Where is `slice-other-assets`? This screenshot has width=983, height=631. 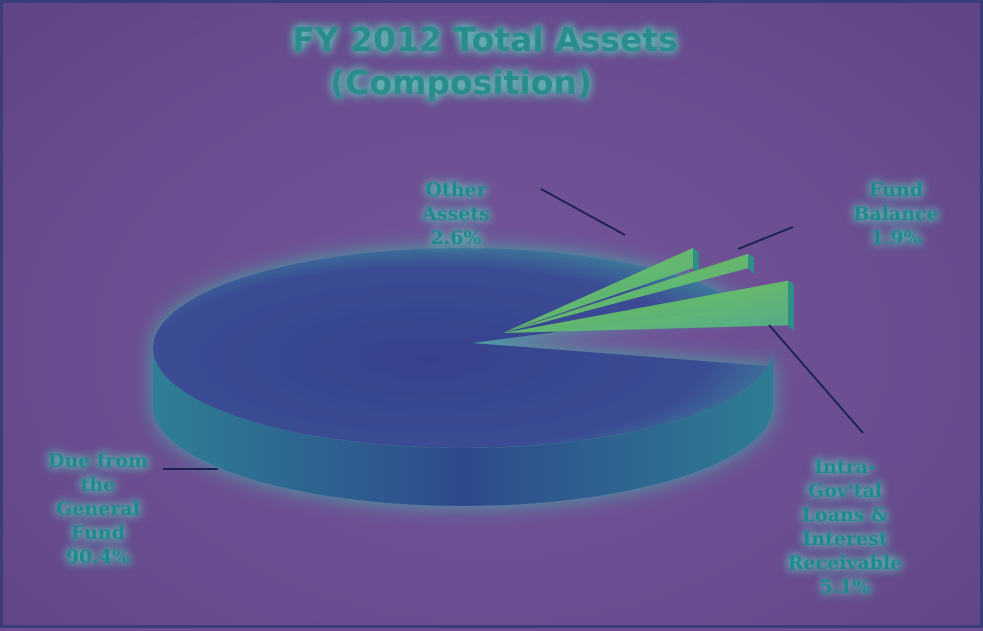 slice-other-assets is located at coordinates (598, 290).